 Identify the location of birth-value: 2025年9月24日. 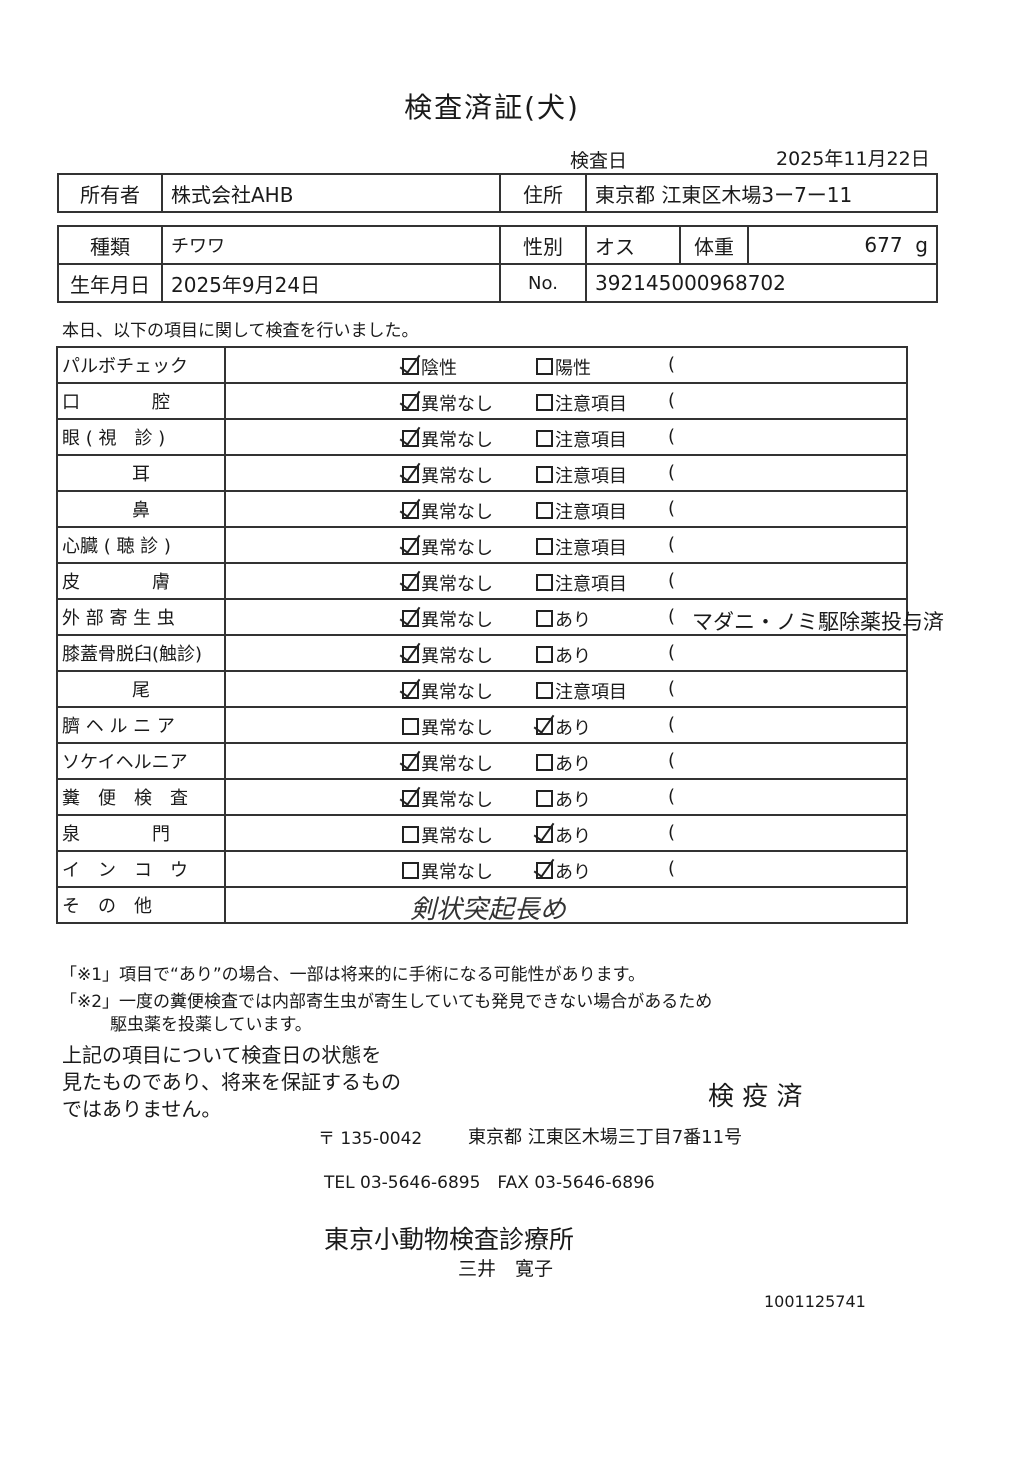
(331, 283).